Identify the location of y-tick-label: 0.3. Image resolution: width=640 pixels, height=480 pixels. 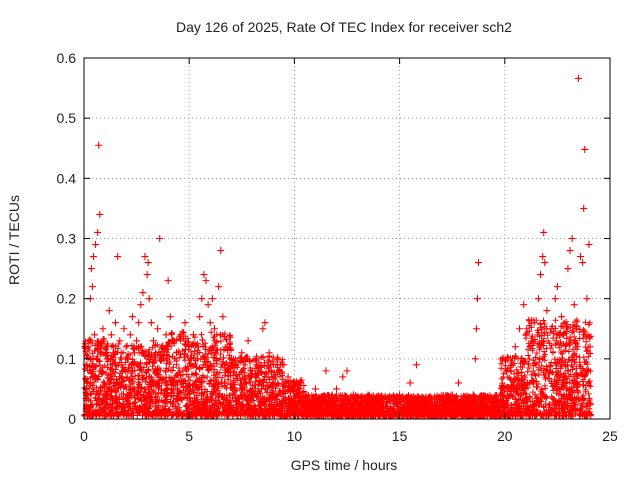
(67, 239).